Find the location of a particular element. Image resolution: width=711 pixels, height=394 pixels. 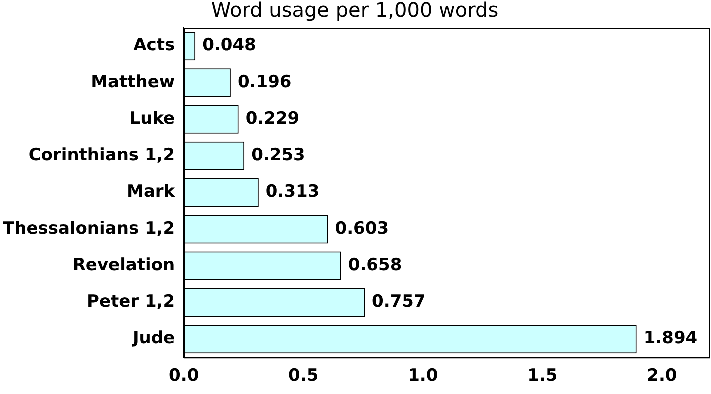

data-label: 0.196 is located at coordinates (265, 82).